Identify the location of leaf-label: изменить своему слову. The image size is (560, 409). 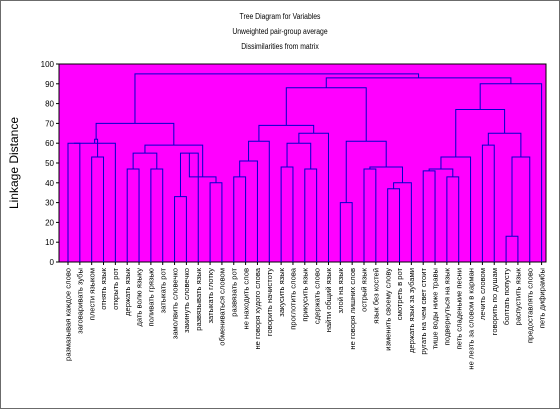
(387, 309).